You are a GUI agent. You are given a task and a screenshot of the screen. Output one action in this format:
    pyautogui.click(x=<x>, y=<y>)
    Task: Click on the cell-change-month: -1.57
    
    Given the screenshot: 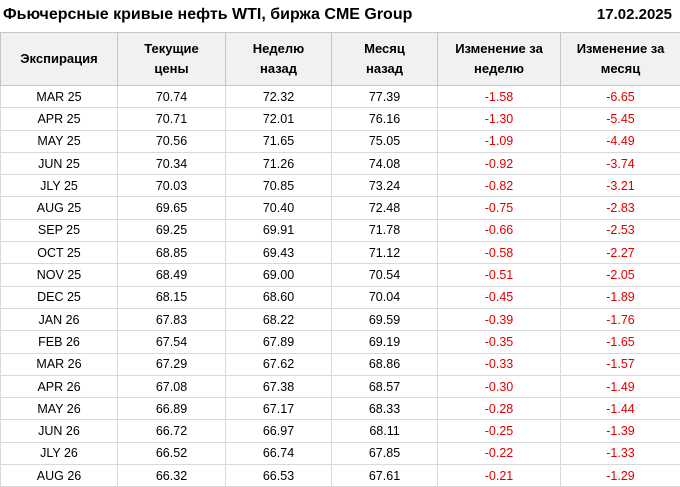 What is the action you would take?
    pyautogui.click(x=620, y=364)
    